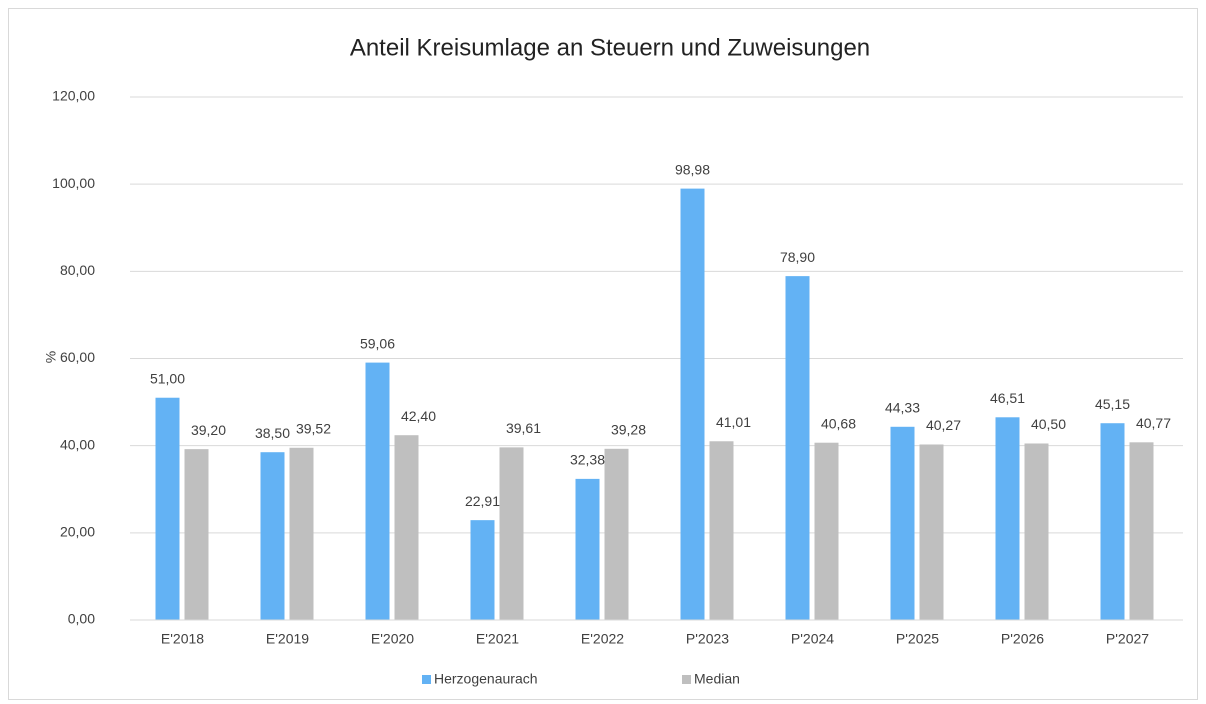 The height and width of the screenshot is (704, 1206). What do you see at coordinates (628, 430) in the screenshot?
I see `data-label: 39,28` at bounding box center [628, 430].